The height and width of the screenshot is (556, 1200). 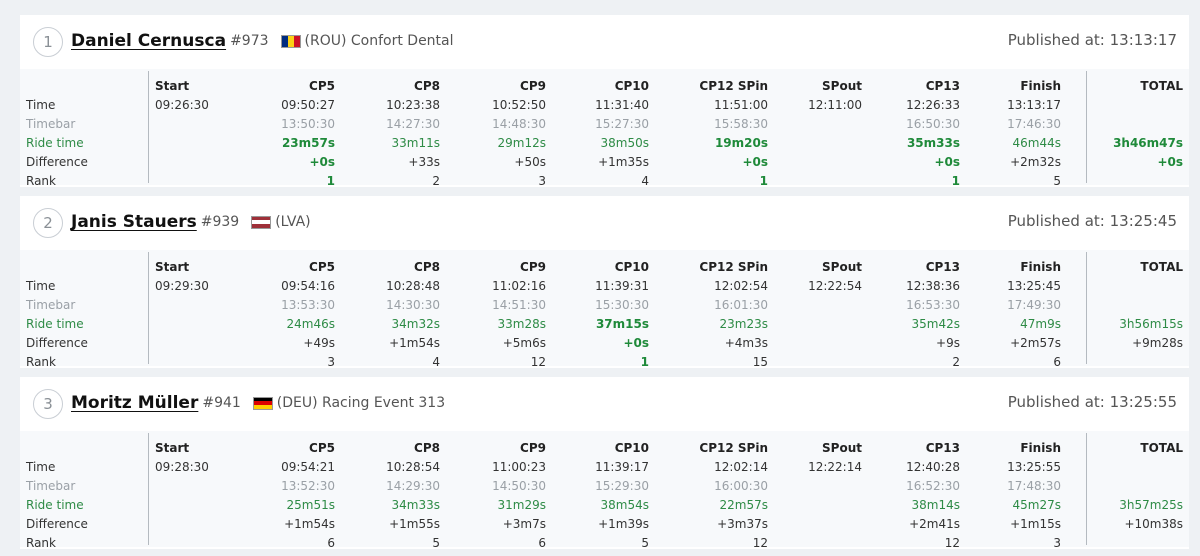 I want to click on time-cell: 10:28:48, so click(x=413, y=286).